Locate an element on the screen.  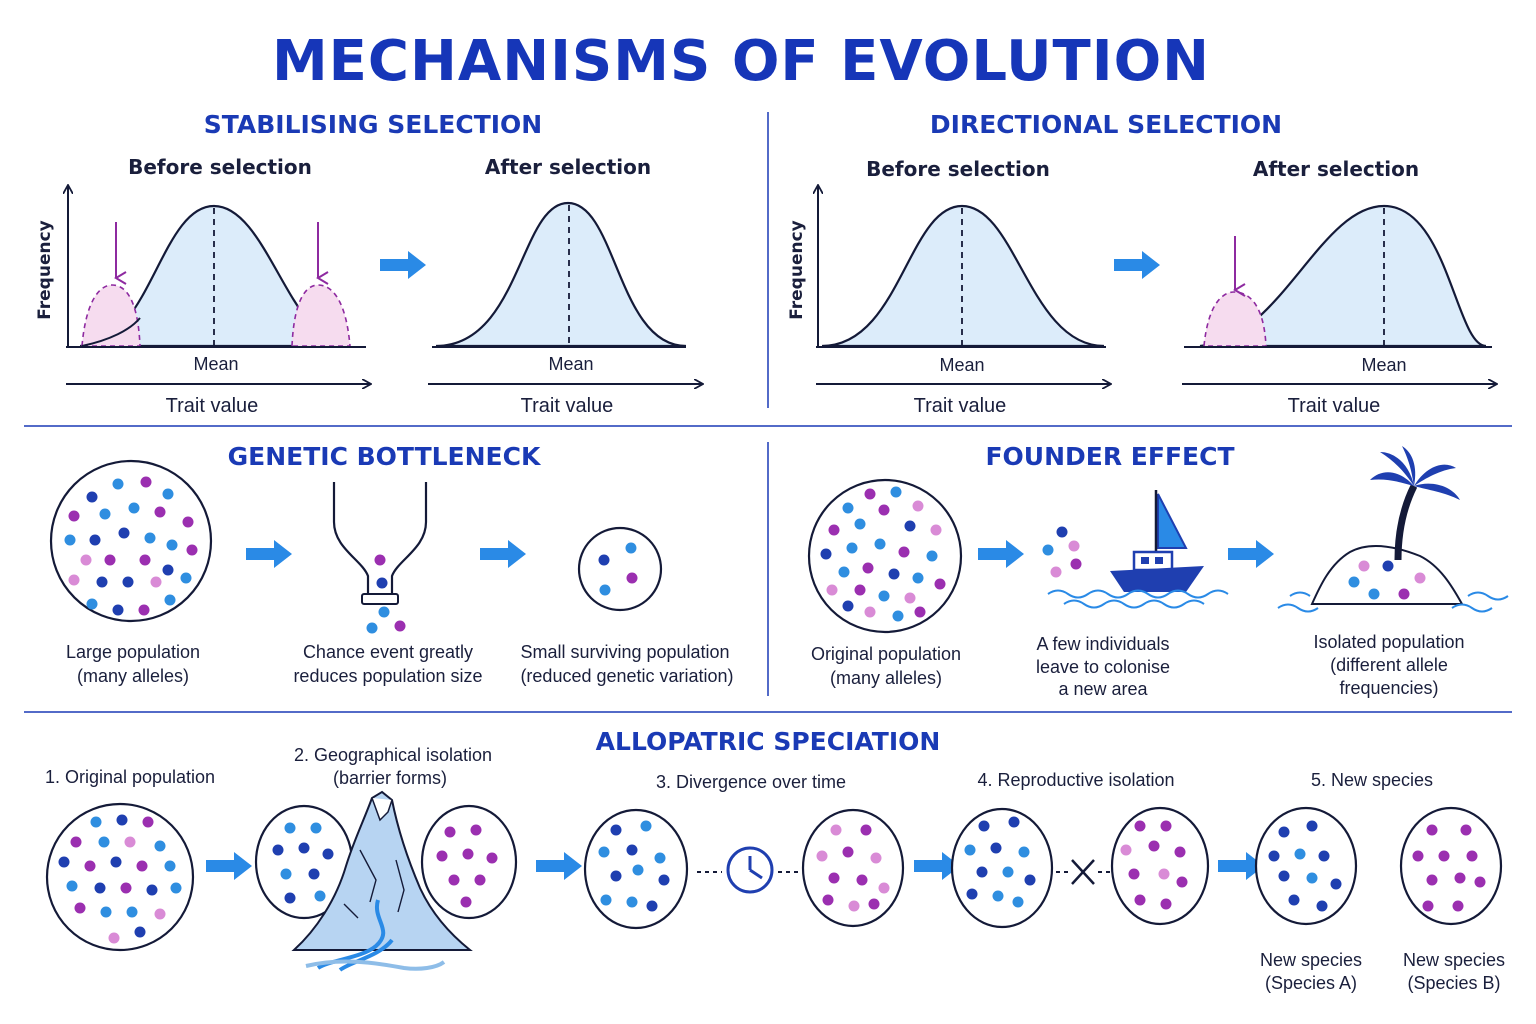
island-dots is located at coordinates (1387, 580).